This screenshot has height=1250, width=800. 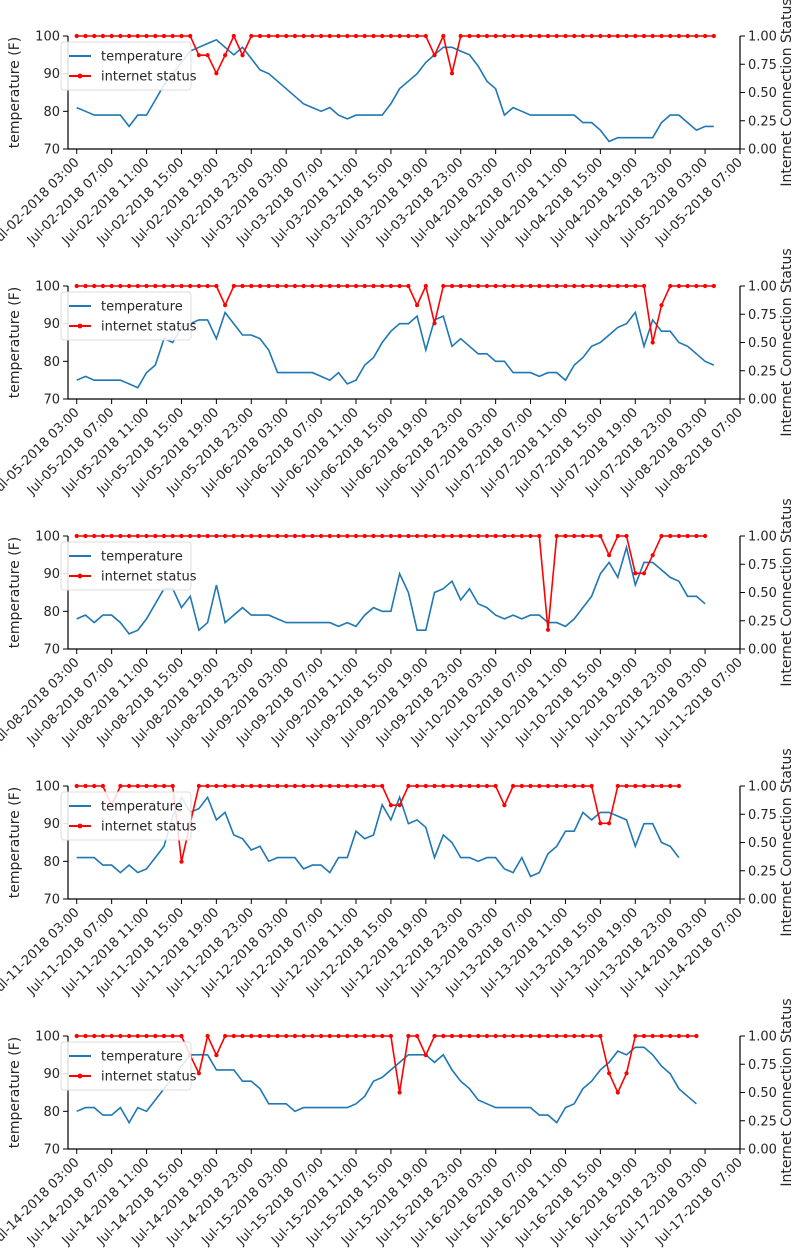 I want to click on legend-box, so click(x=126, y=816).